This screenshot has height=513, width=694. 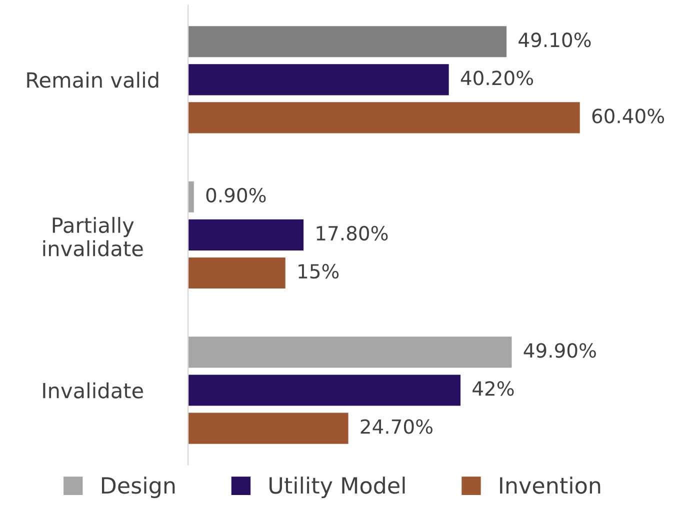 What do you see at coordinates (396, 426) in the screenshot?
I see `data-label: 24.70%` at bounding box center [396, 426].